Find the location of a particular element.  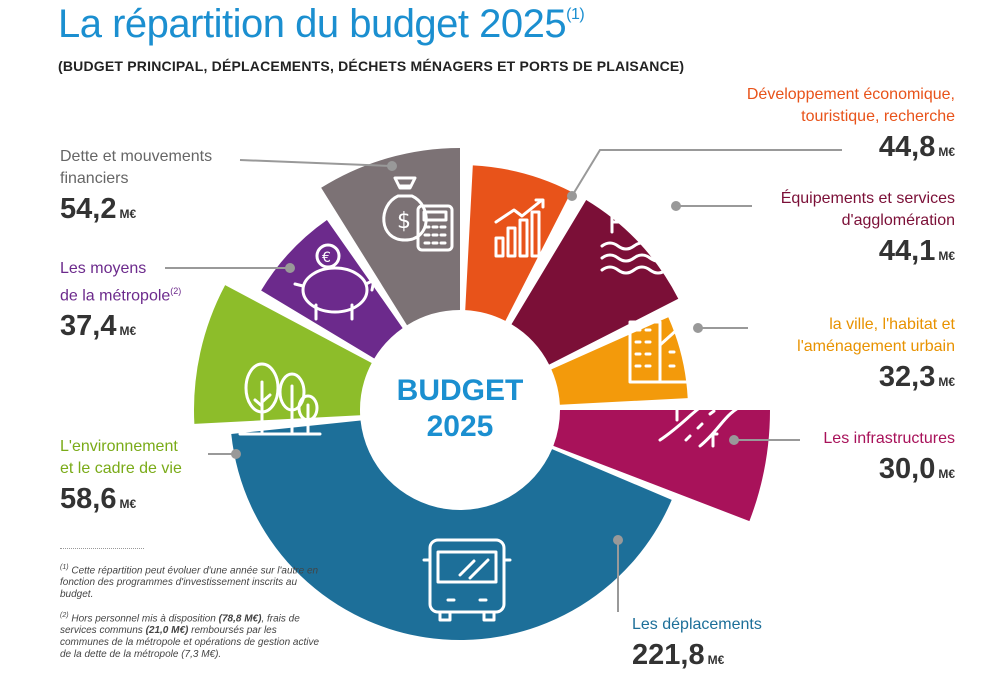

title-text: La répartition du budget 2025 is located at coordinates (312, 24).